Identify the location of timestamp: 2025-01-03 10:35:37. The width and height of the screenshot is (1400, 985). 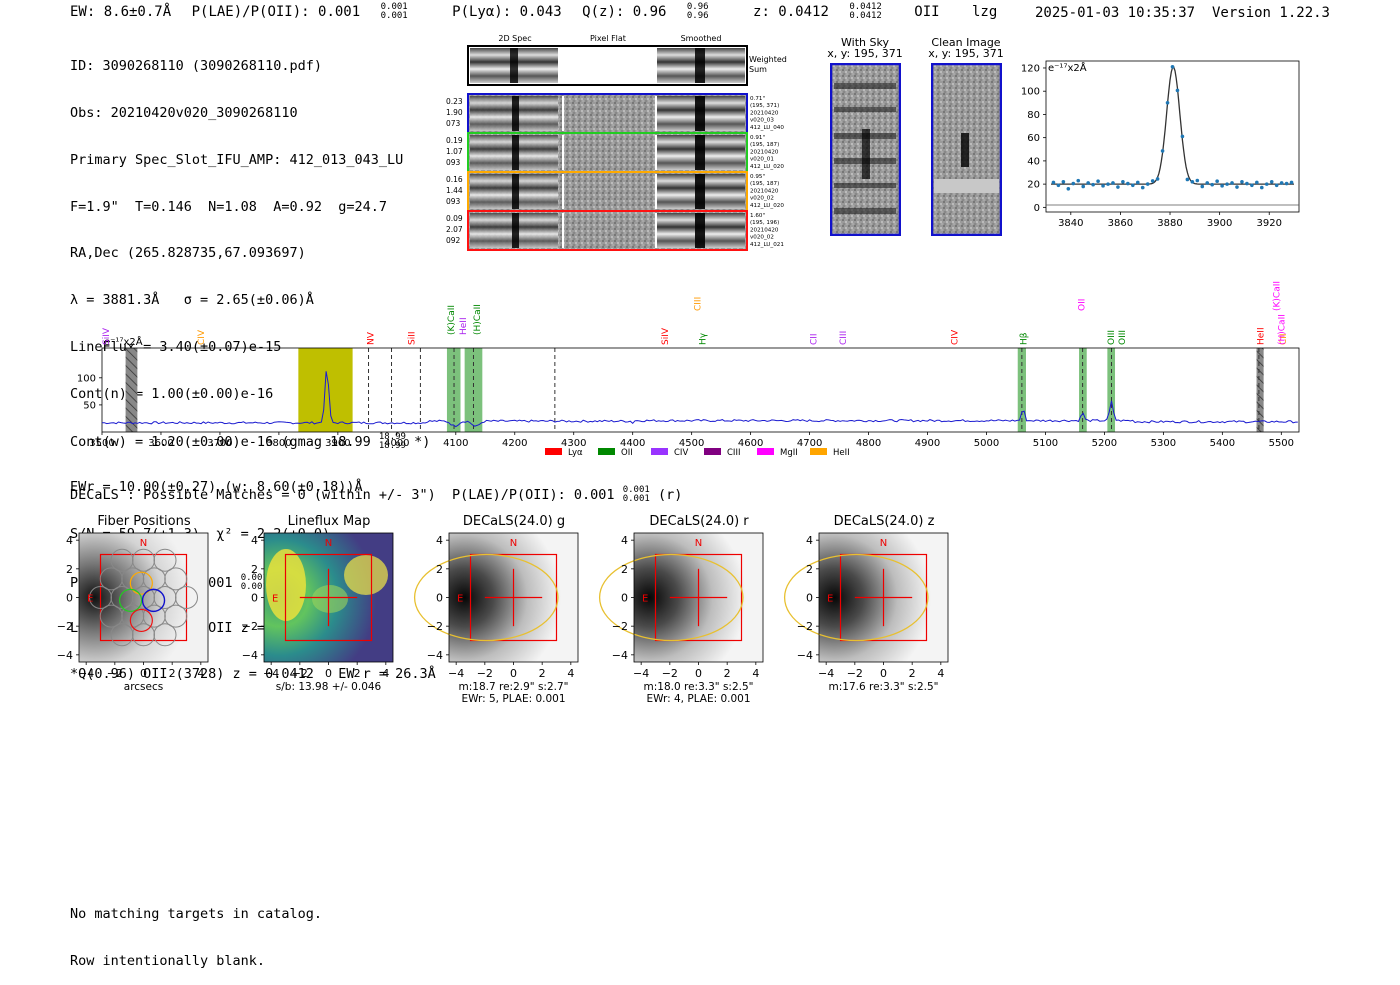
(1115, 13).